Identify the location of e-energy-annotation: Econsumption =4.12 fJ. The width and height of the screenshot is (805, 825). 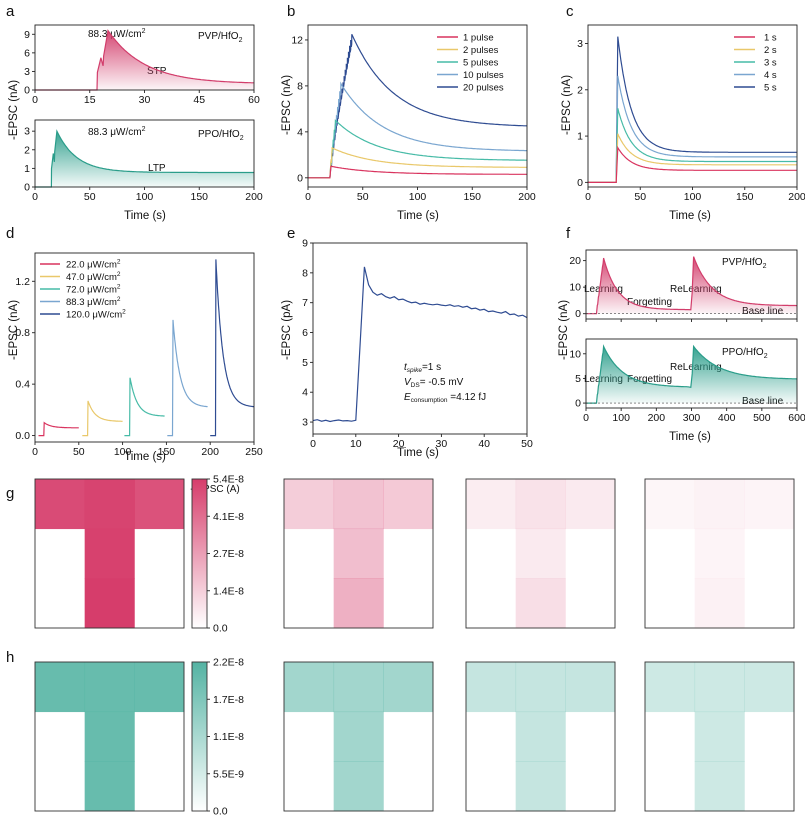
(445, 398).